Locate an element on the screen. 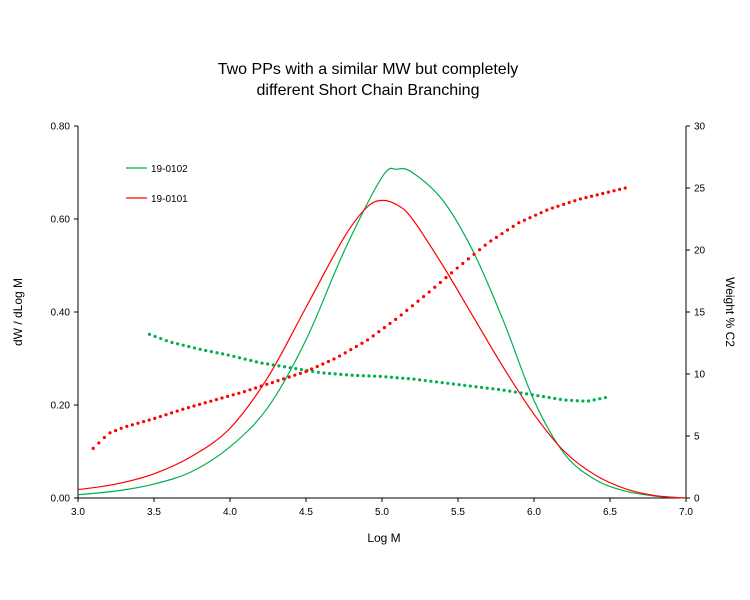 The image size is (750, 600). x-tick-label: 5.0 is located at coordinates (382, 512).